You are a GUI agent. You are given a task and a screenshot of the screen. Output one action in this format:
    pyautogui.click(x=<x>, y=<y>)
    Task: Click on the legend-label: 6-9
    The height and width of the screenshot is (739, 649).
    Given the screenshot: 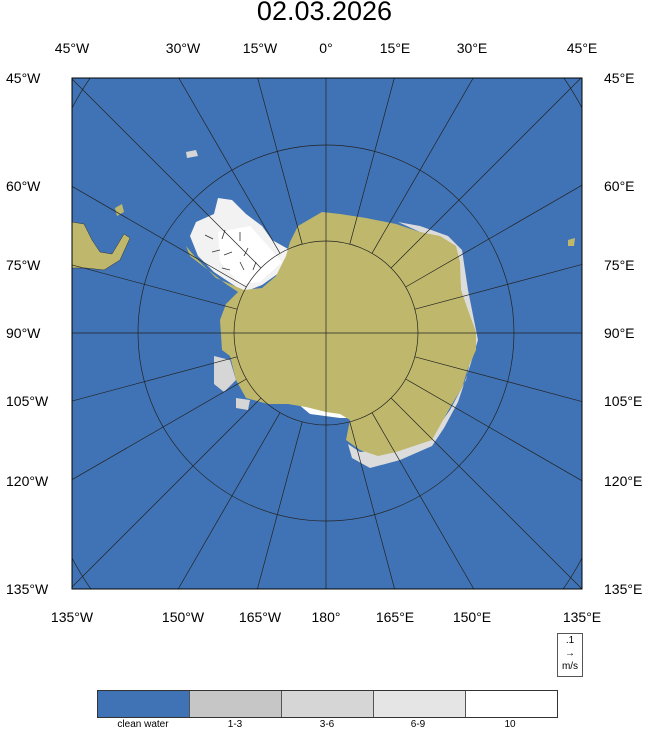 What is the action you would take?
    pyautogui.click(x=418, y=724)
    